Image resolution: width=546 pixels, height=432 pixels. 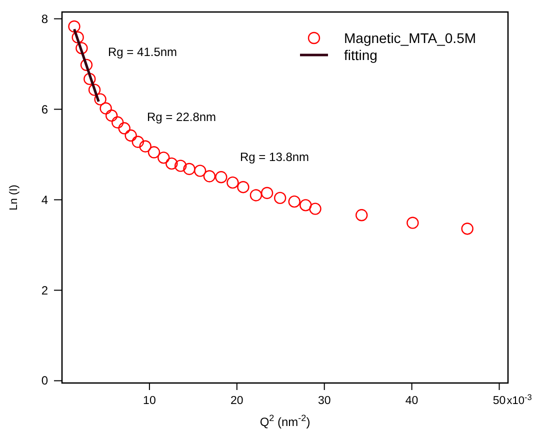 I want to click on text: x10$^{-3}$, so click(x=519, y=399).